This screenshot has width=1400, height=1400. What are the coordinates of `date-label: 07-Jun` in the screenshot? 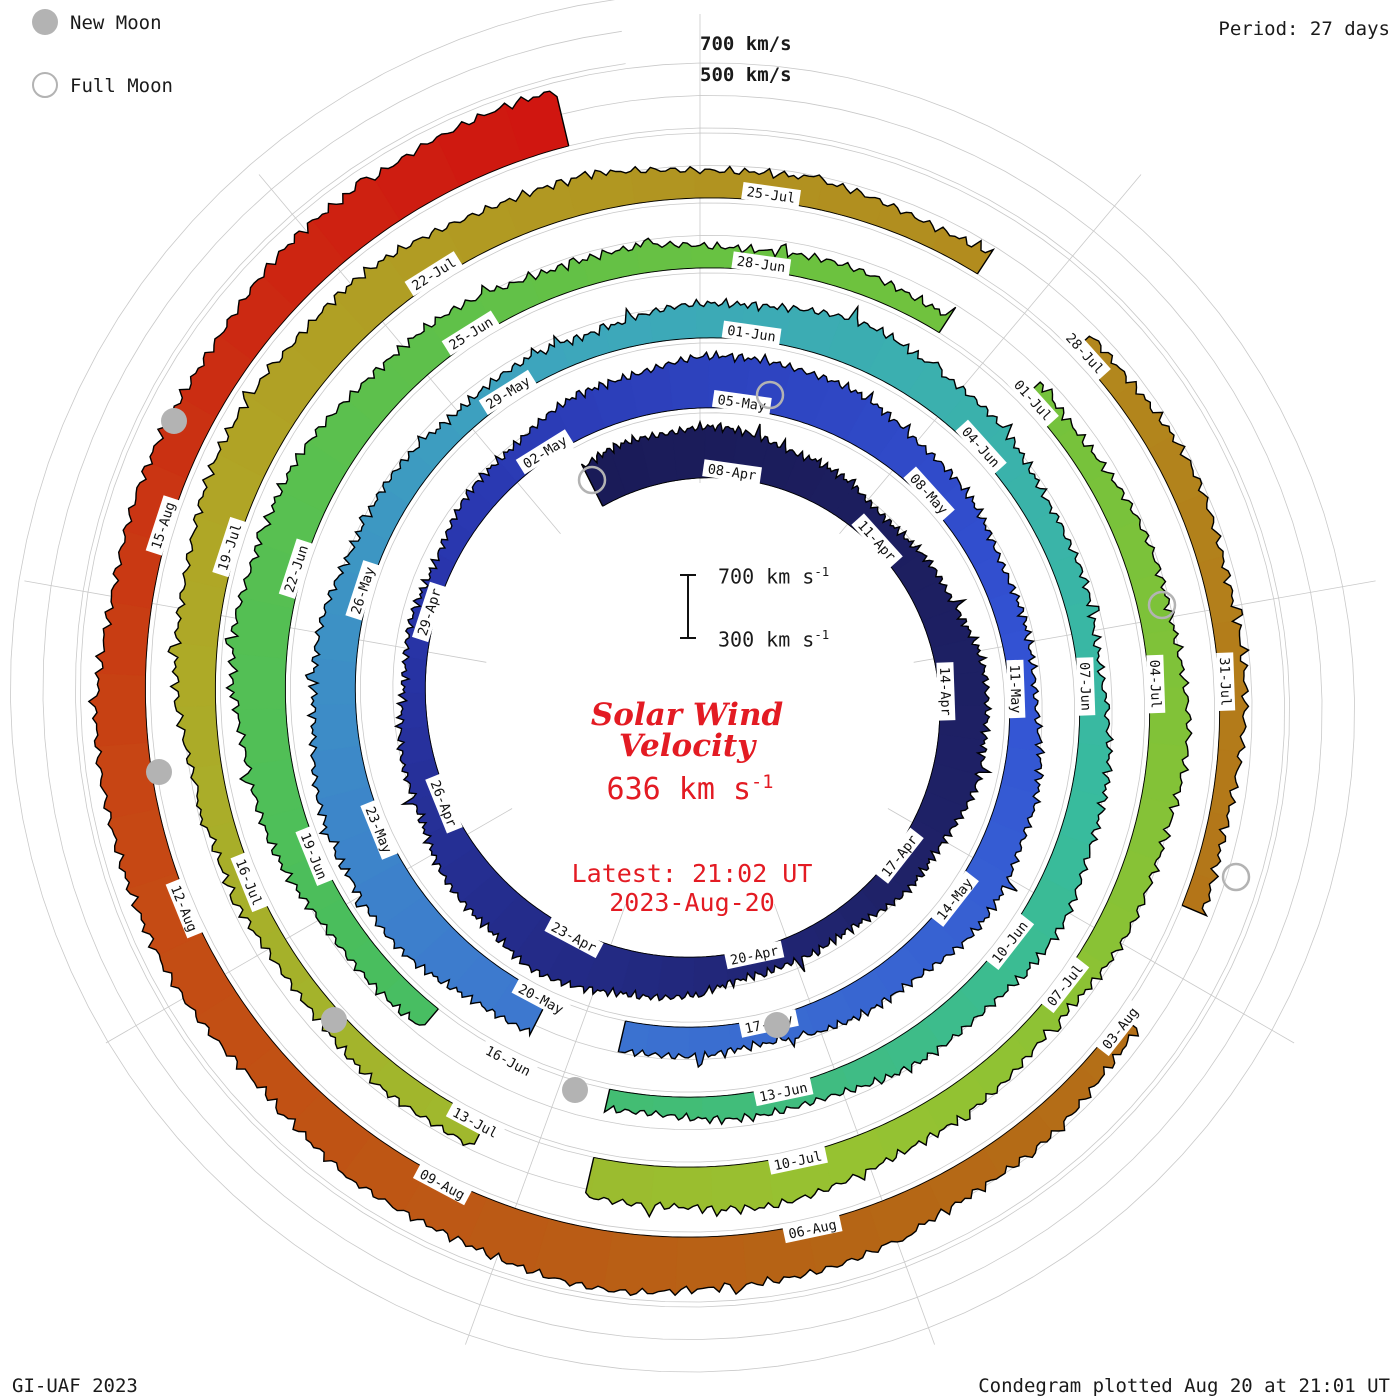 It's located at (1086, 686).